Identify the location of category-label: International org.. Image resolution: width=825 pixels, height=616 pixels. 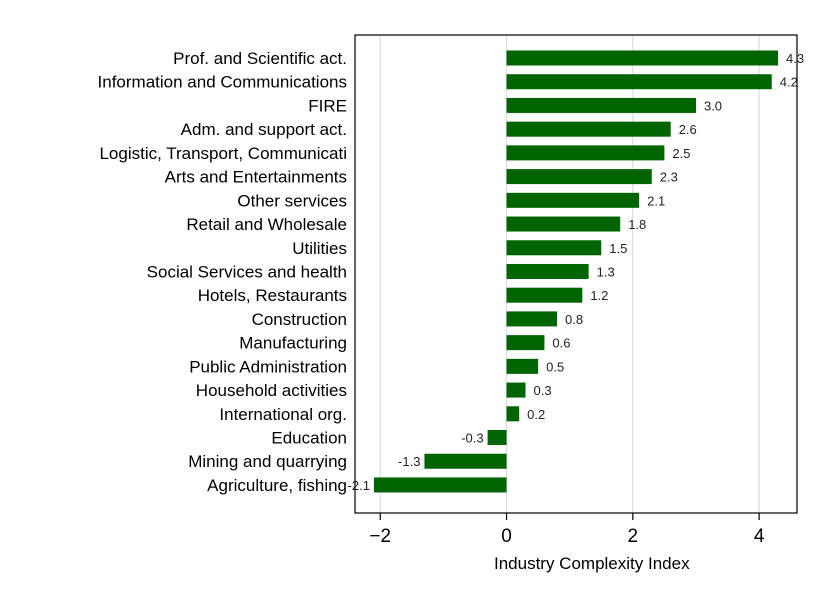
(283, 414).